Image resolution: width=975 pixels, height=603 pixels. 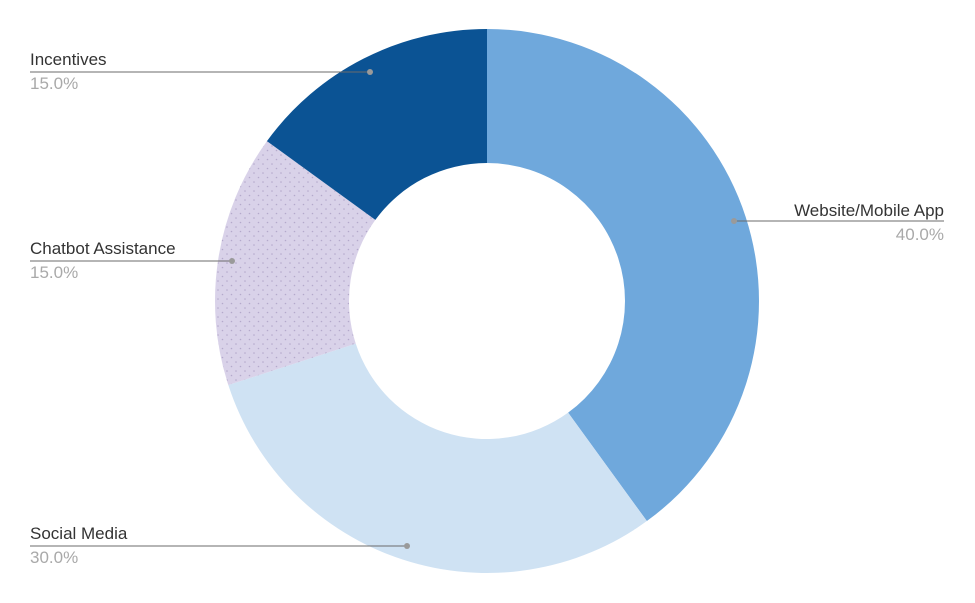 I want to click on label-incentives: Incentives, so click(x=68, y=59).